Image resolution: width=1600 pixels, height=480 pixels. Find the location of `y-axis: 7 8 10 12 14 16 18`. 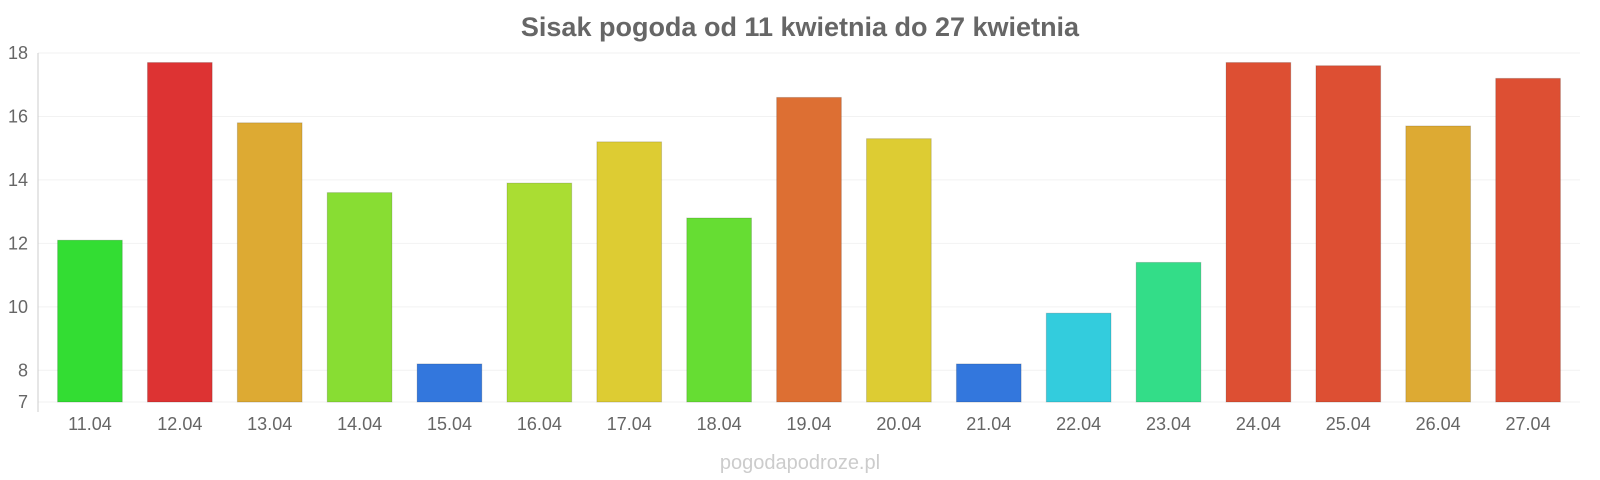

y-axis: 7 8 10 12 14 16 18 is located at coordinates (23, 227).